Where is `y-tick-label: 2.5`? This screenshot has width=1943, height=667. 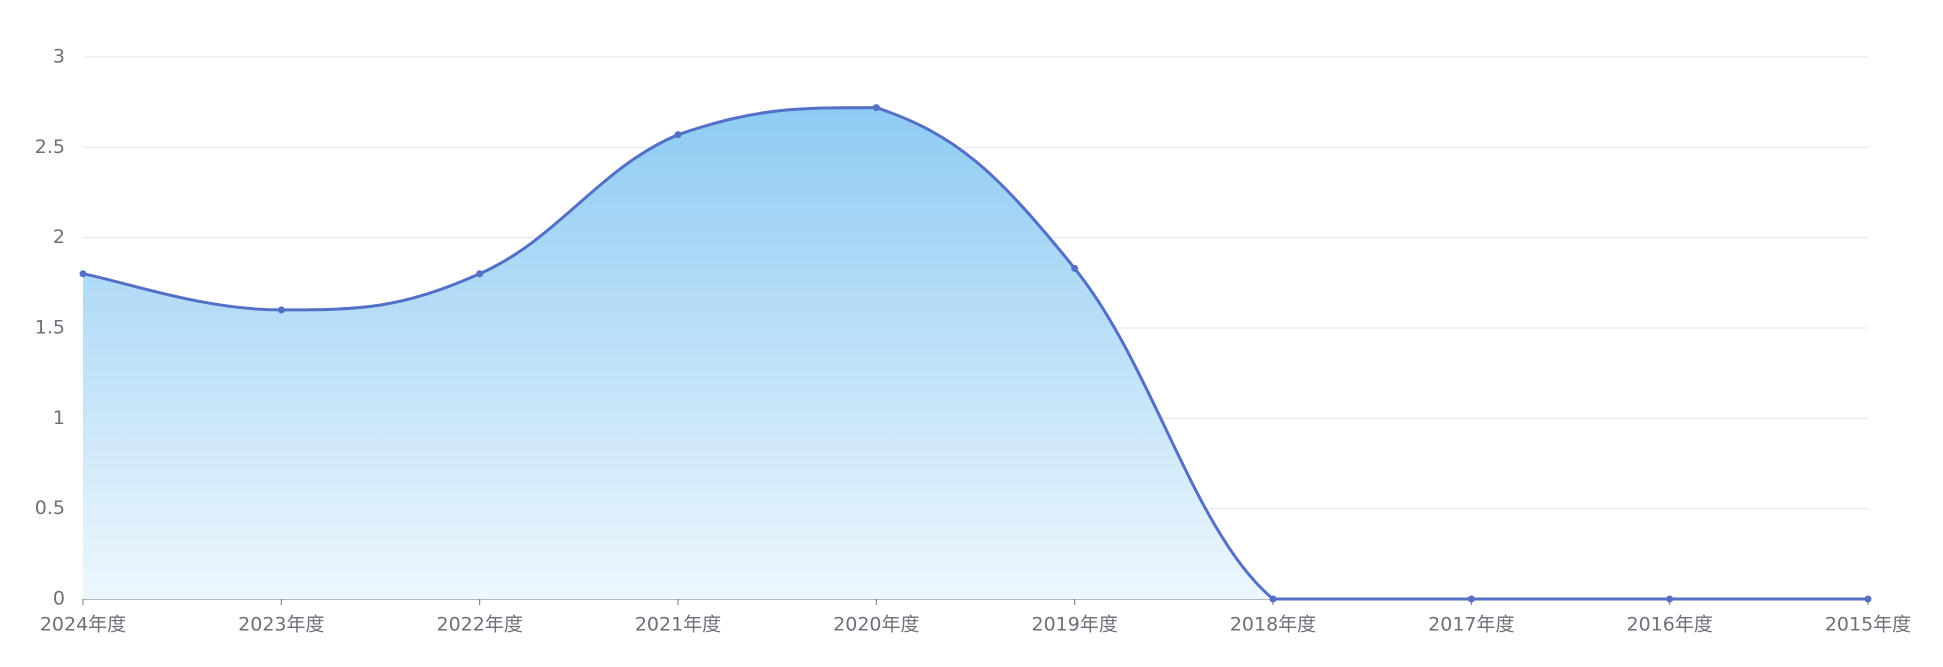
y-tick-label: 2.5 is located at coordinates (50, 147).